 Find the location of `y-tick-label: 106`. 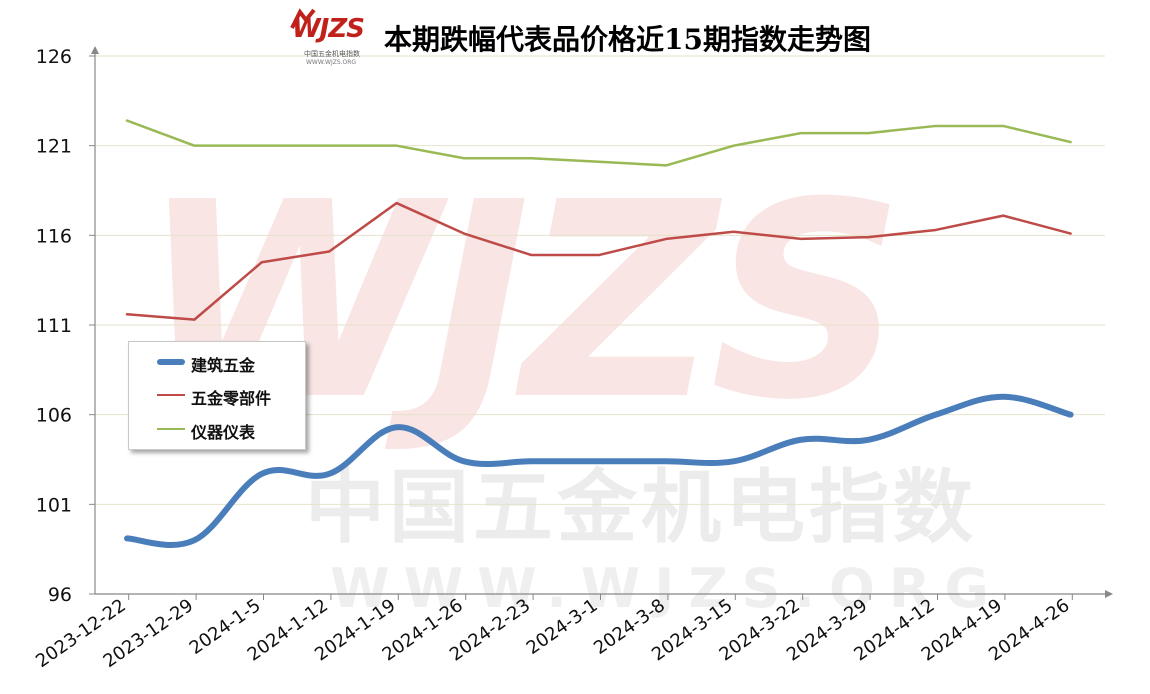

y-tick-label: 106 is located at coordinates (54, 416).